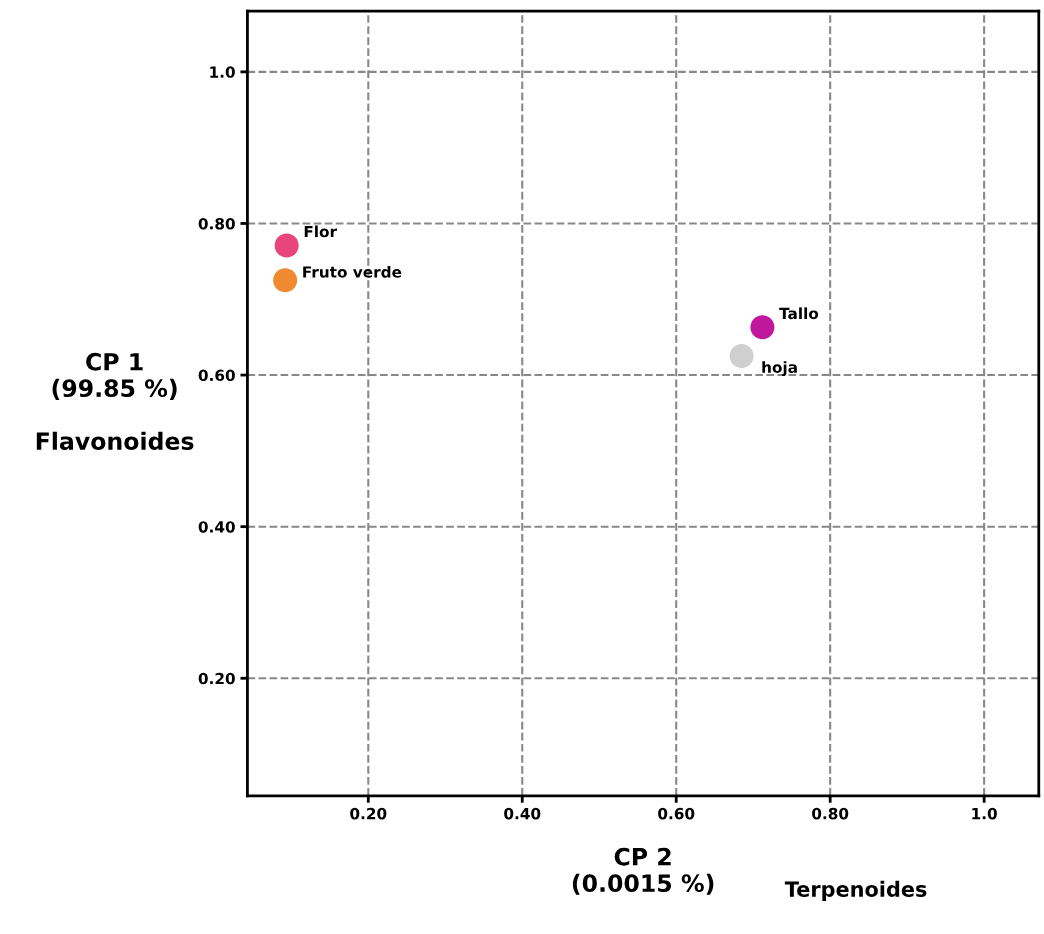  I want to click on series-label: hoja, so click(779, 369).